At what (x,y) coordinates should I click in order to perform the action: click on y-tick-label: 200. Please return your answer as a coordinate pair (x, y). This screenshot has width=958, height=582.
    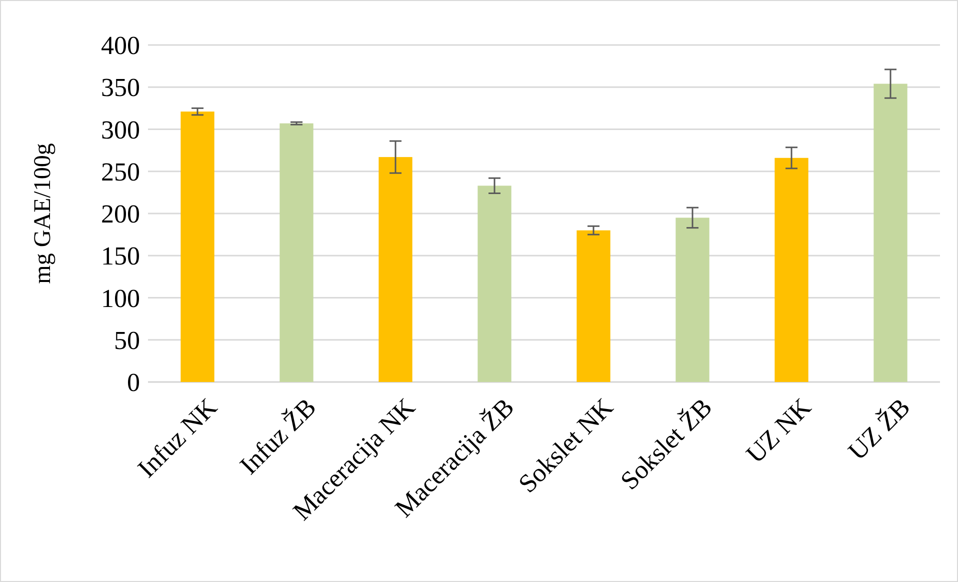
    Looking at the image, I should click on (120, 214).